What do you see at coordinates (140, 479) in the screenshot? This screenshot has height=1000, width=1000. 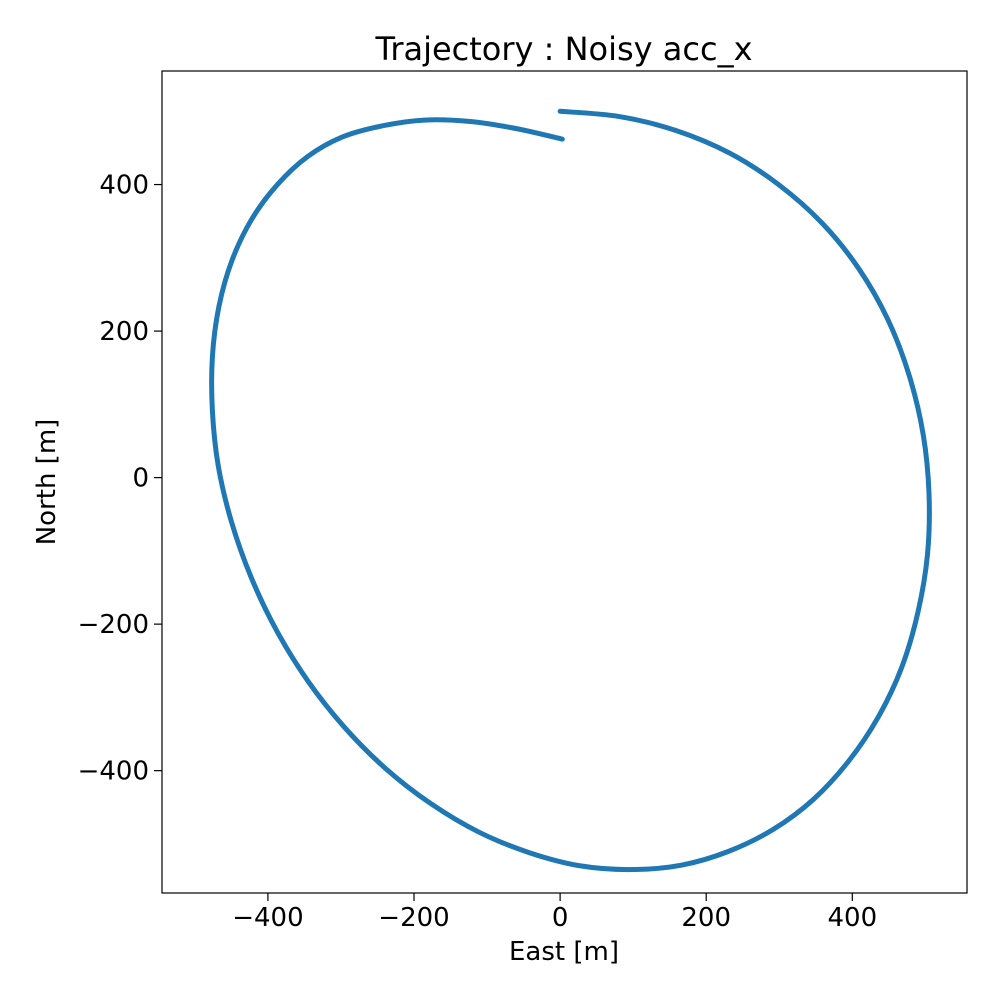 I see `y-tick-label: 0` at bounding box center [140, 479].